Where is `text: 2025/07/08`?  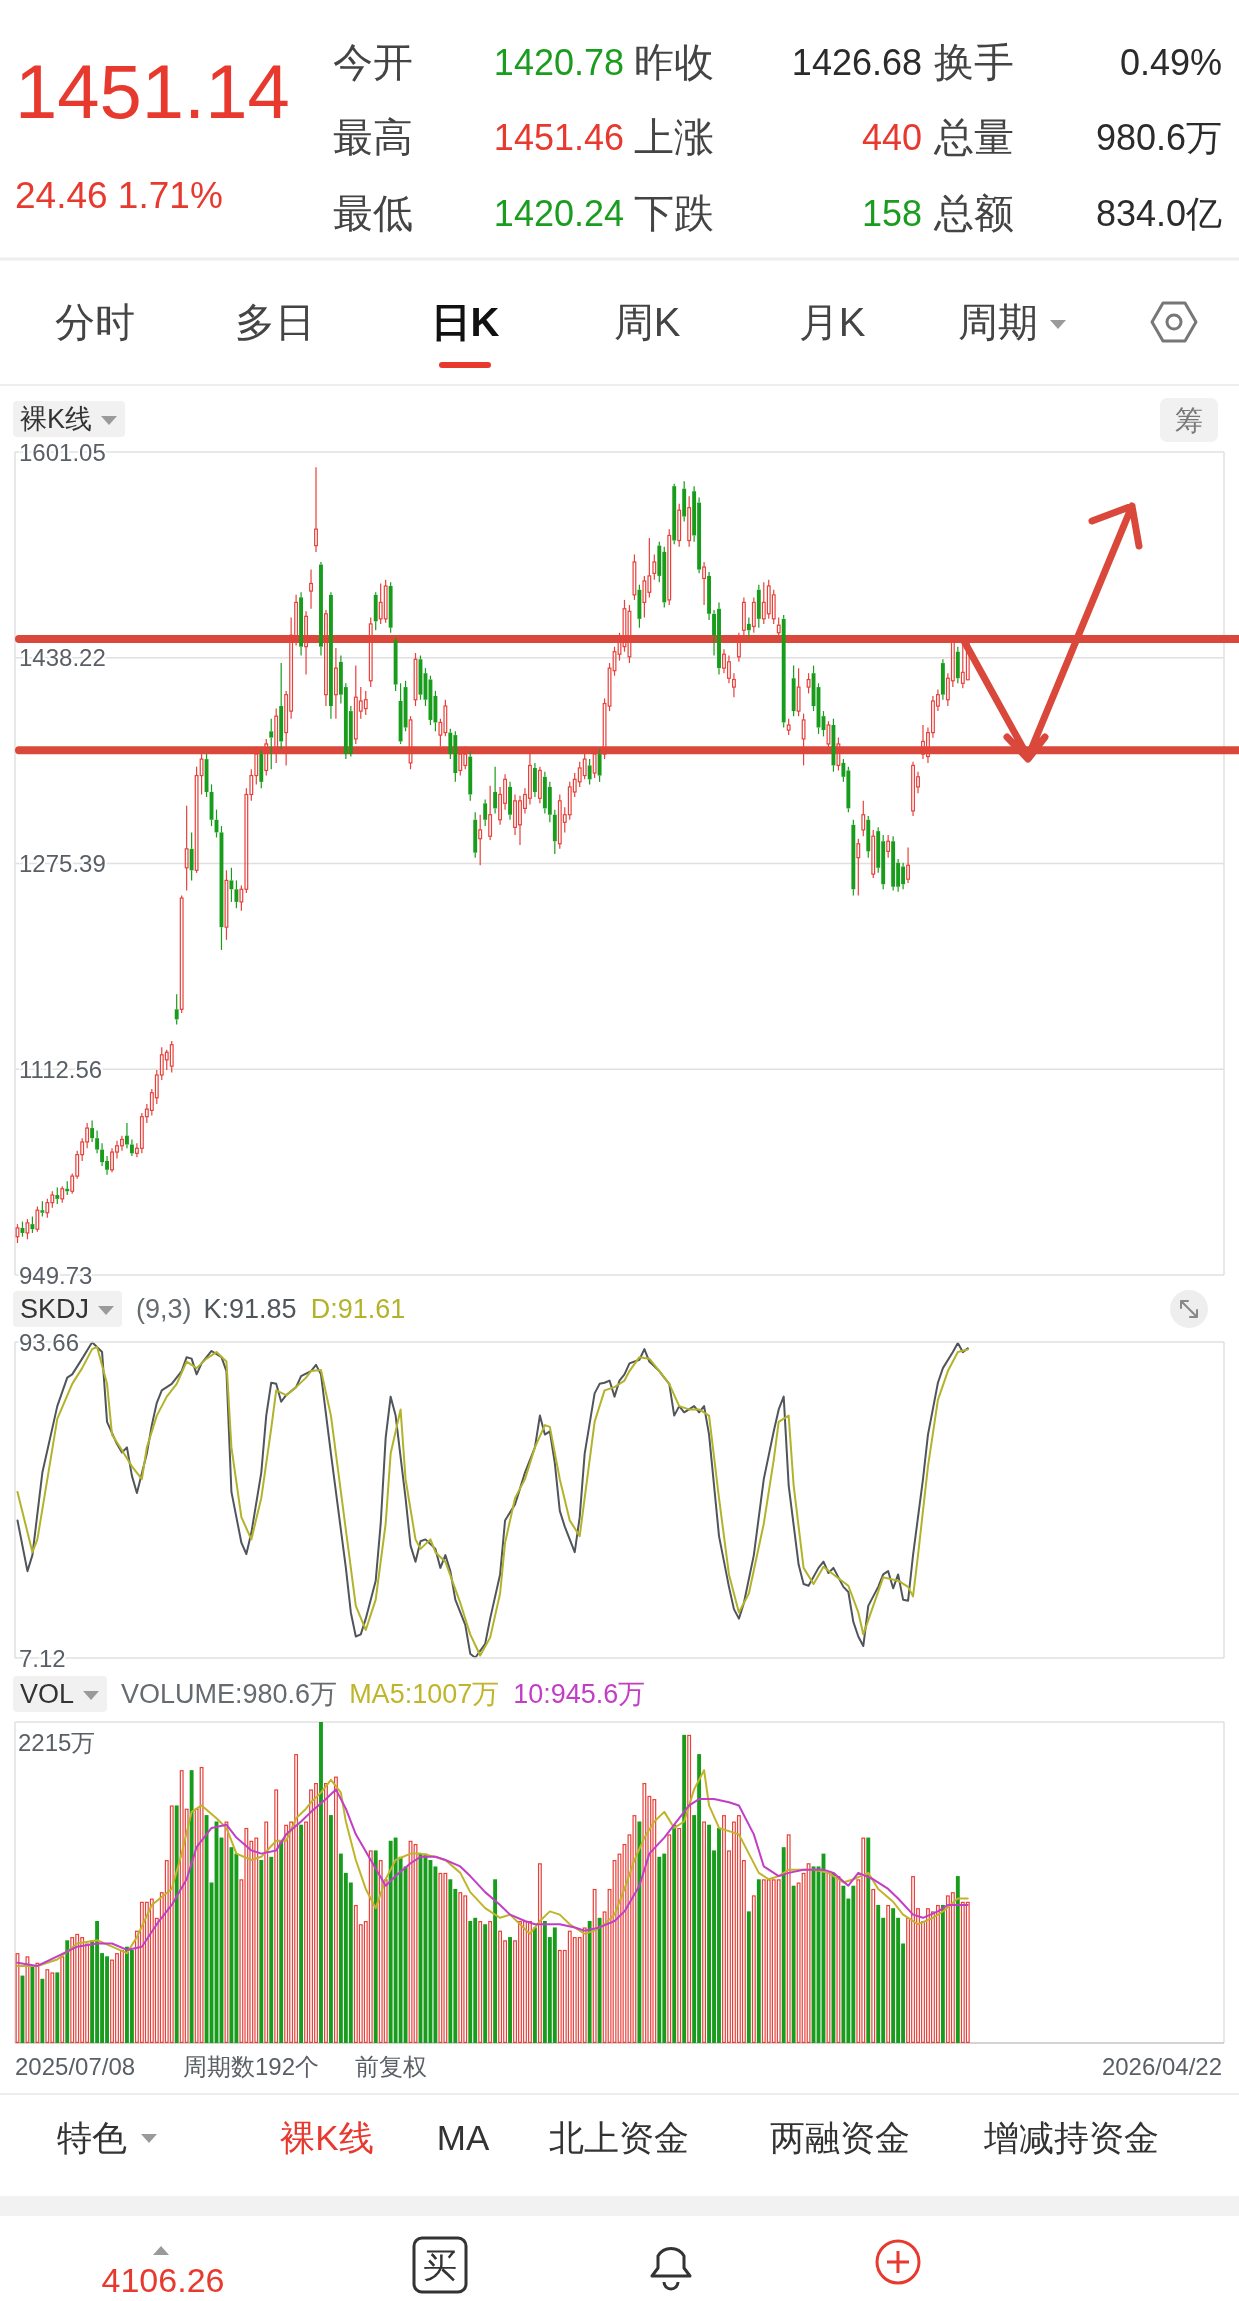
text: 2025/07/08 is located at coordinates (75, 2066).